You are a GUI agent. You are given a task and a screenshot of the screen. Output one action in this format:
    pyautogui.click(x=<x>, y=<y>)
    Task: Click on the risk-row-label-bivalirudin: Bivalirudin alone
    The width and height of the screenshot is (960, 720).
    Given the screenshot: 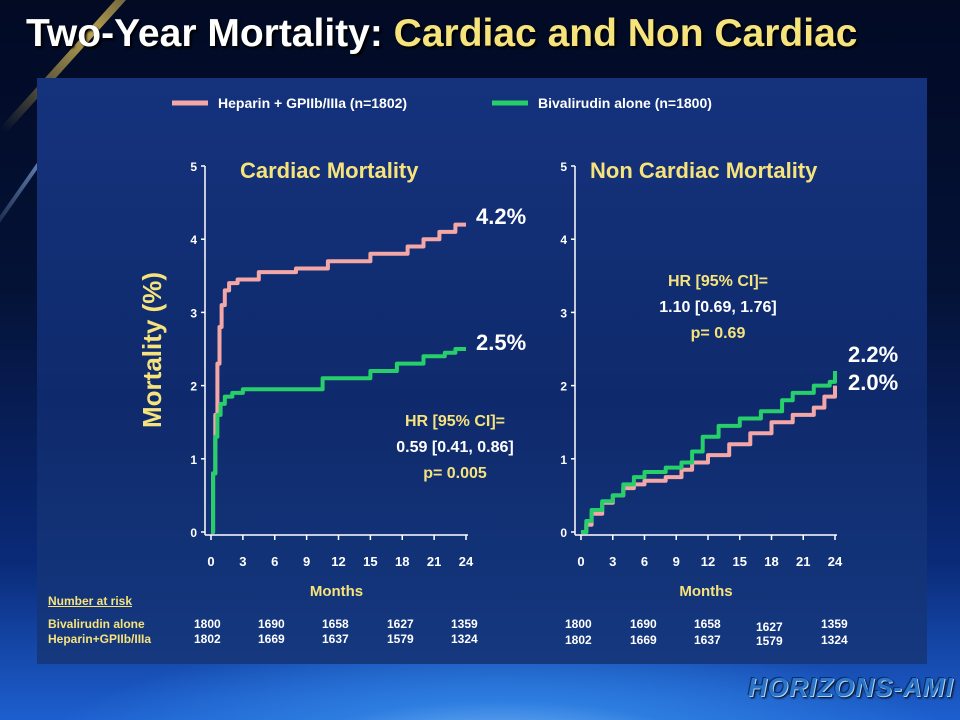 What is the action you would take?
    pyautogui.click(x=96, y=624)
    